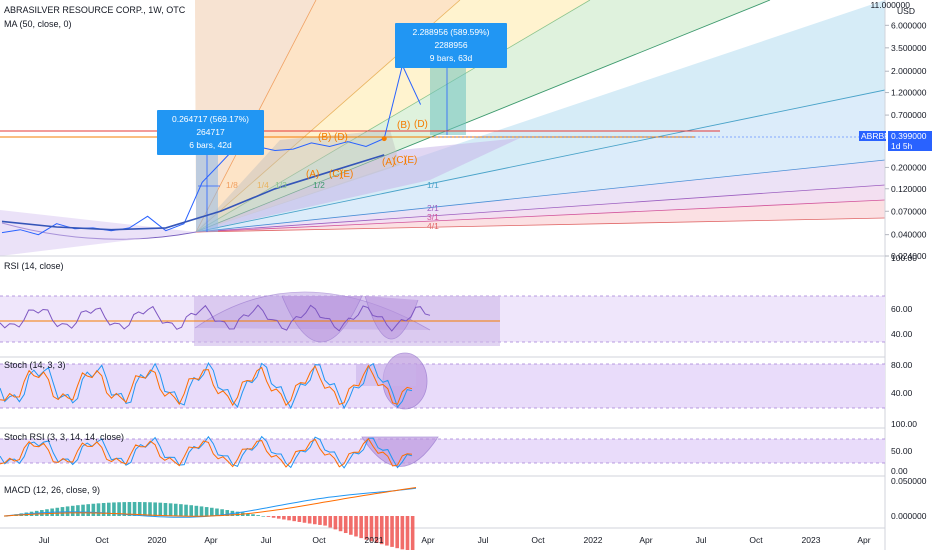  Describe the element at coordinates (442, 318) in the screenshot. I see `rsi-pane` at that location.